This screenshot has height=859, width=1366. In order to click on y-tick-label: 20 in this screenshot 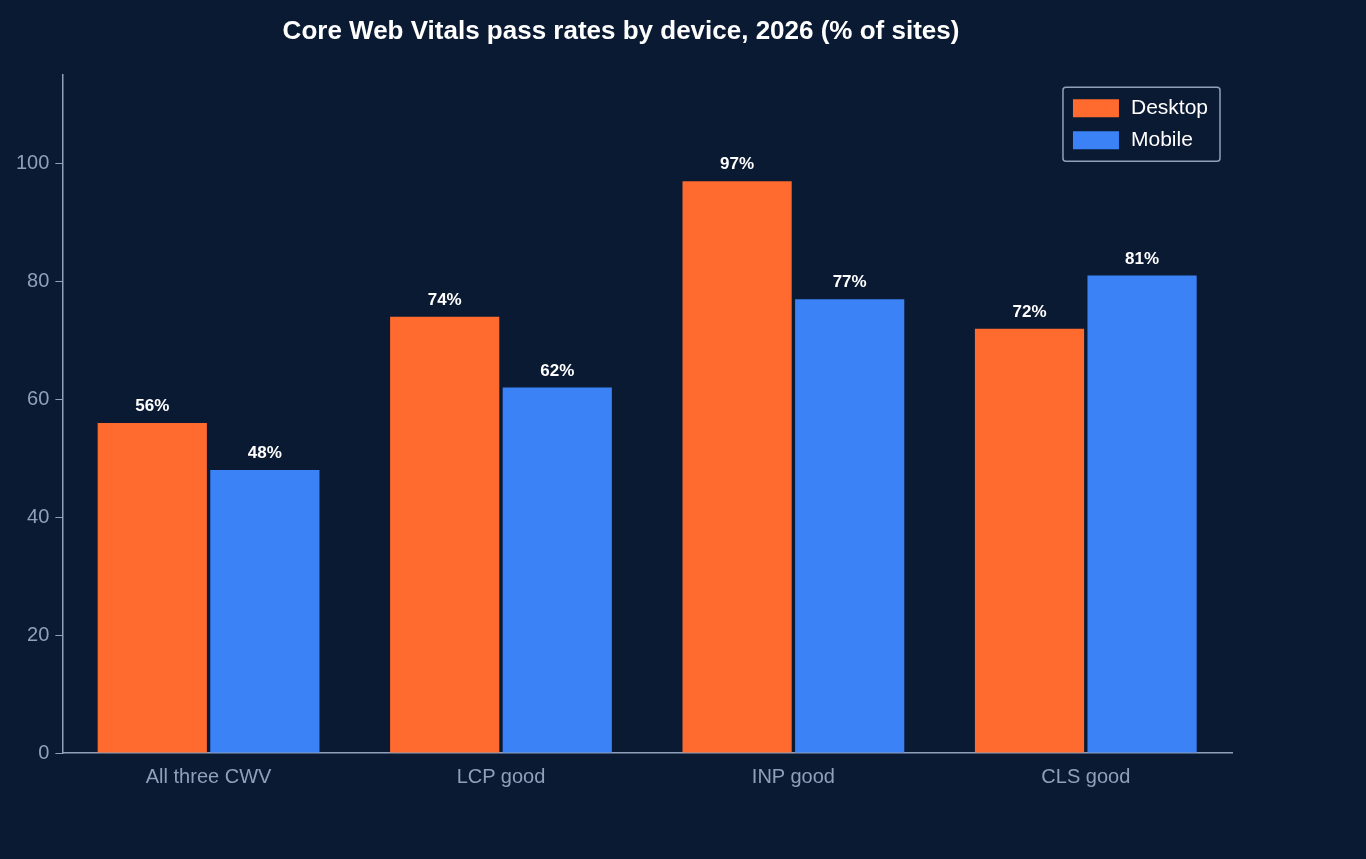, I will do `click(38, 633)`.